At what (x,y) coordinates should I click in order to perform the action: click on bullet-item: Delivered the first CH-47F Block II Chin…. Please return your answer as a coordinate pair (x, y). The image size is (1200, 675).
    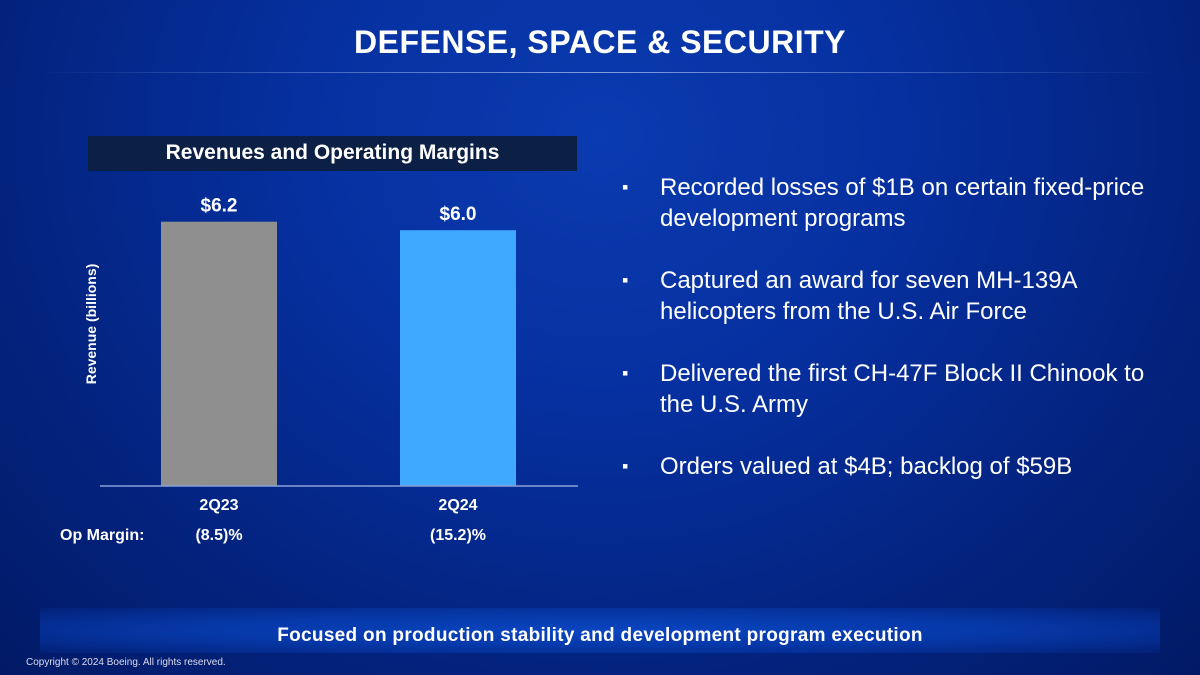
    Looking at the image, I should click on (900, 389).